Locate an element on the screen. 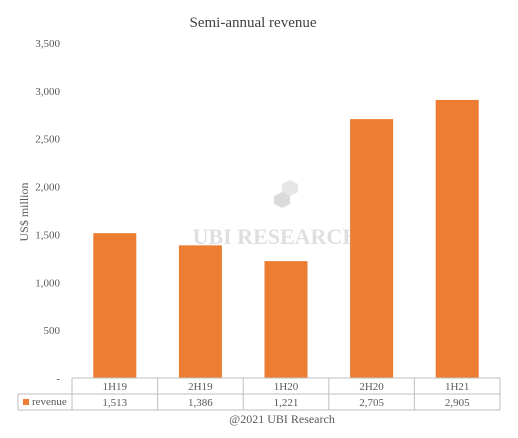  value-label: 2,905 is located at coordinates (457, 403).